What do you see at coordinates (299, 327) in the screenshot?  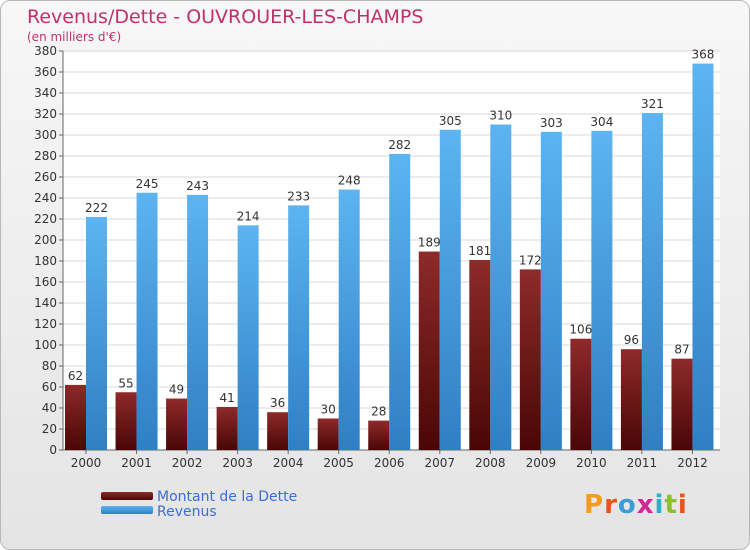 I see `bar-revenue-2004` at bounding box center [299, 327].